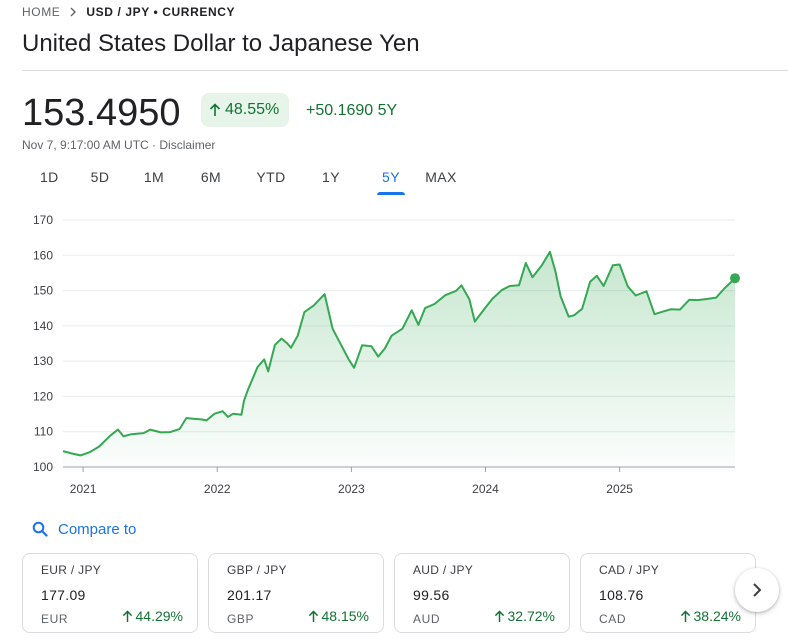 The image size is (788, 642). I want to click on y-tick-label: 130, so click(43, 361).